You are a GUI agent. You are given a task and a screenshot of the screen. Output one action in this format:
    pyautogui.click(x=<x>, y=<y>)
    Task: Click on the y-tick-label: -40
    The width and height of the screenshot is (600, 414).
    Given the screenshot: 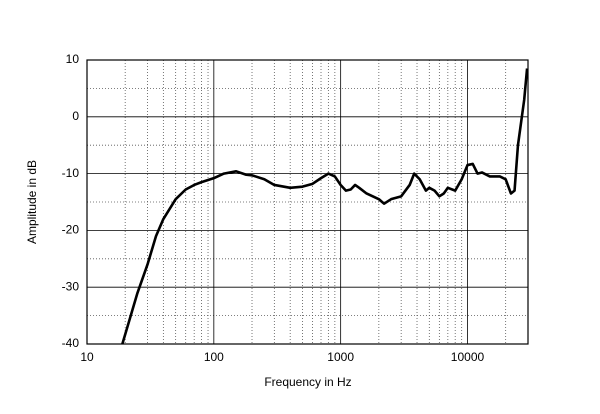 What is the action you would take?
    pyautogui.click(x=71, y=343)
    